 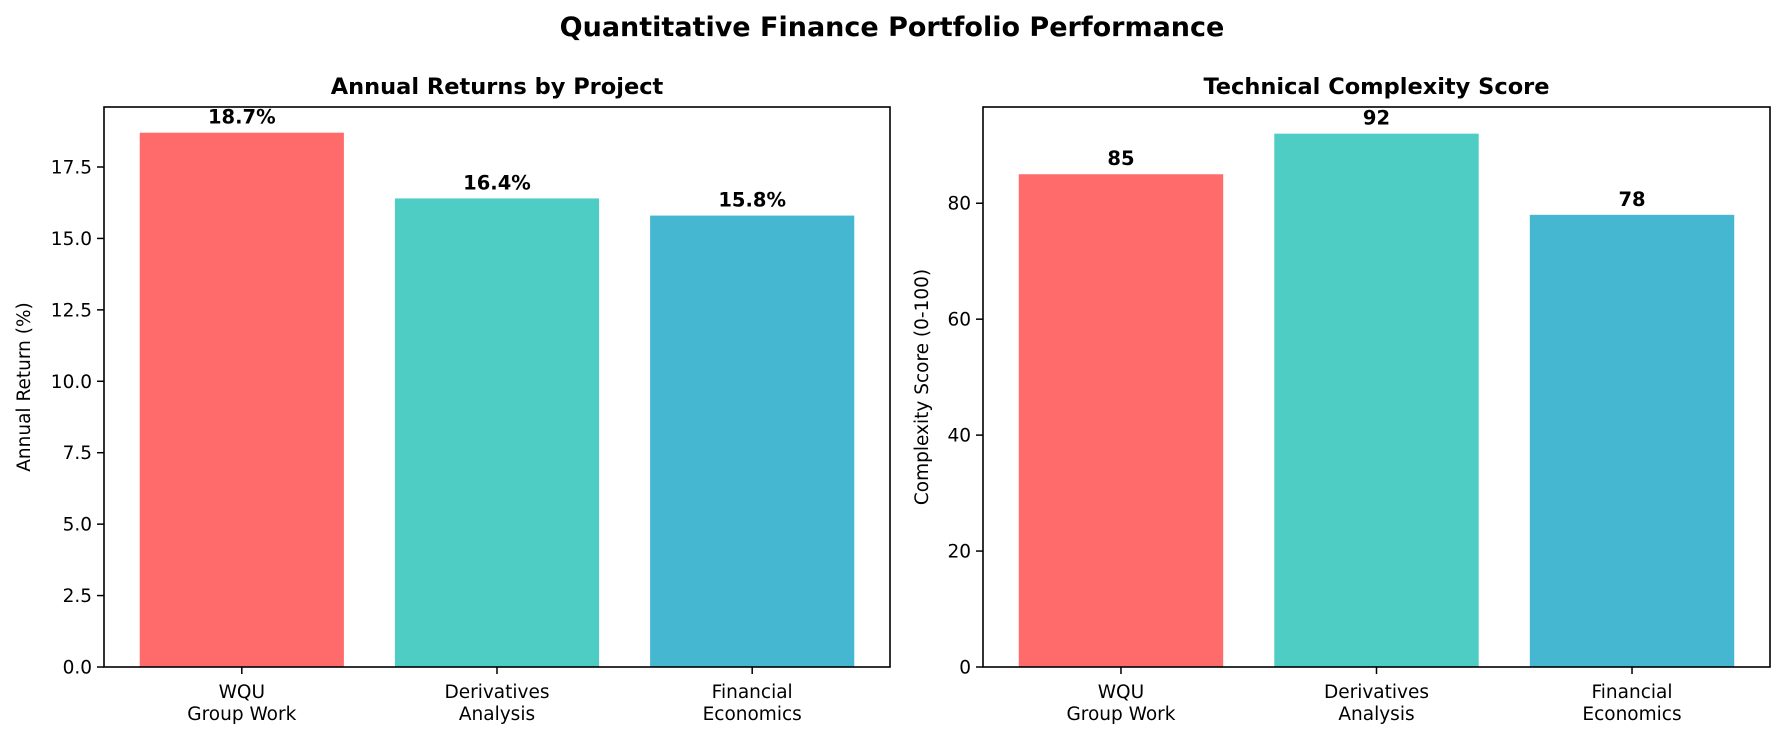 I want to click on y-tick-label: 5.0, so click(x=77, y=525).